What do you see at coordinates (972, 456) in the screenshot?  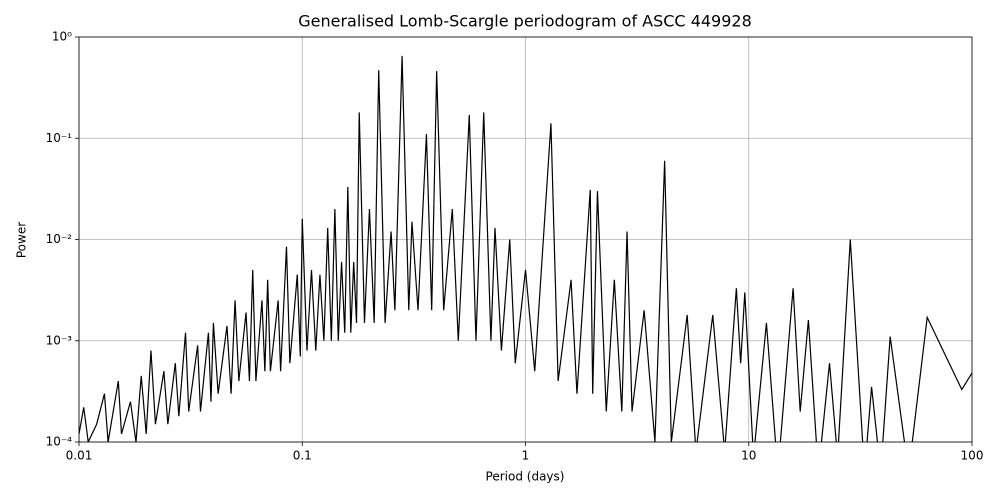 I see `x-tick-label: 100` at bounding box center [972, 456].